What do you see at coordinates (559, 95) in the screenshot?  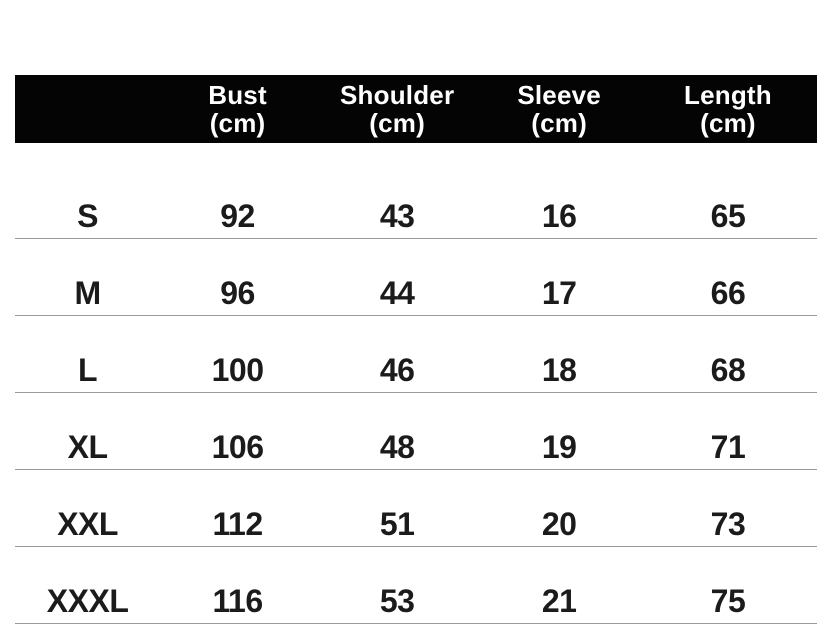 I see `header-label: Sleeve` at bounding box center [559, 95].